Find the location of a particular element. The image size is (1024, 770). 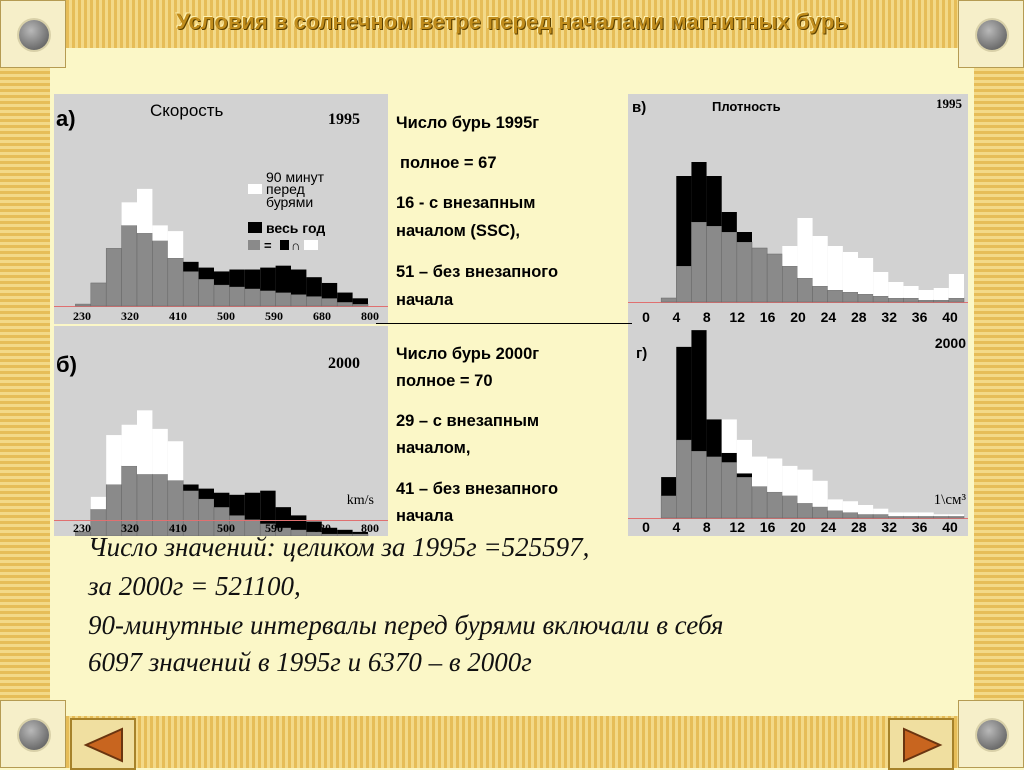

chart-density-1995: 0 4 8 12 16 20 24 28 32 36 40 в) Плотность 1995 is located at coordinates (798, 210).